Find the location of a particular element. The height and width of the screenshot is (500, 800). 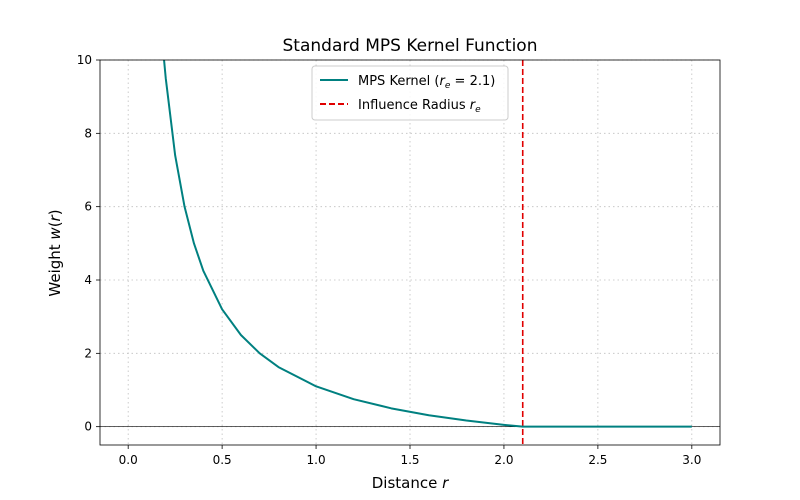

legend-label-kernel: MPS Kernel (re = 2.1) is located at coordinates (426, 82).